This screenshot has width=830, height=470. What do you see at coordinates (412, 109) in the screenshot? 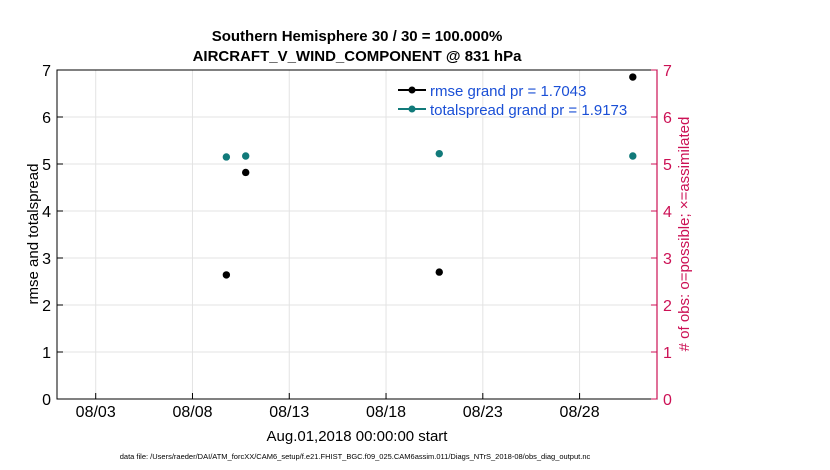
I see `legend-spread-marker` at bounding box center [412, 109].